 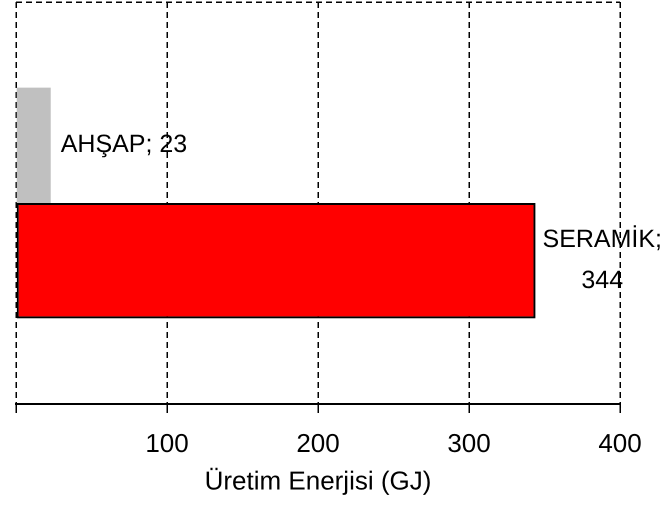 I want to click on x-tick-label: 200, so click(x=318, y=443).